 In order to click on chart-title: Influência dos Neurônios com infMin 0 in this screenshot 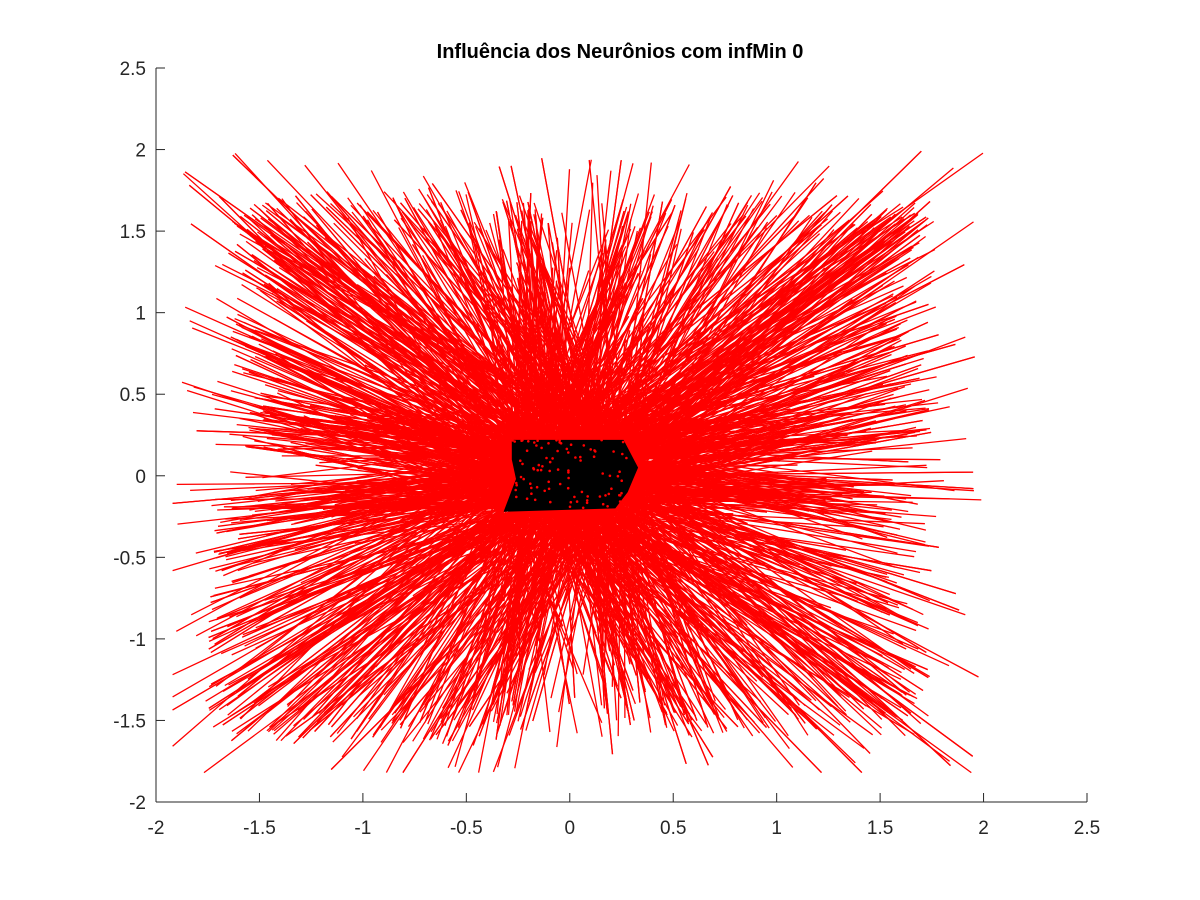, I will do `click(620, 52)`.